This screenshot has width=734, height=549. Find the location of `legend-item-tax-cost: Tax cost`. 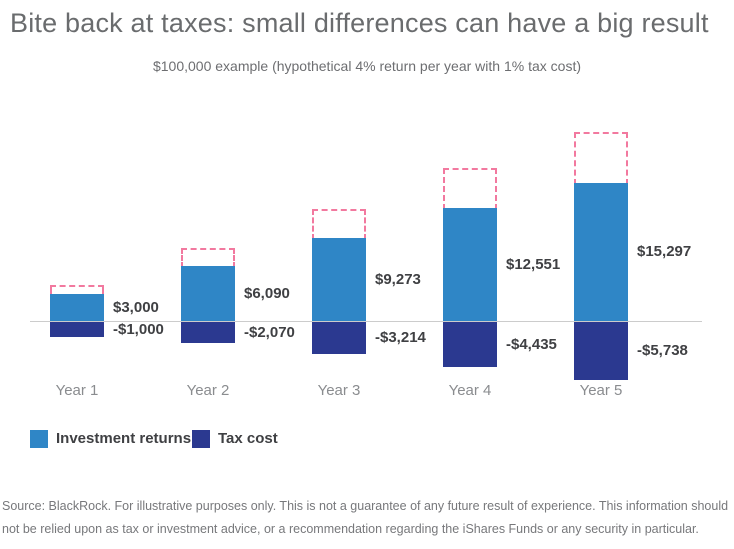

legend-item-tax-cost: Tax cost is located at coordinates (235, 438).